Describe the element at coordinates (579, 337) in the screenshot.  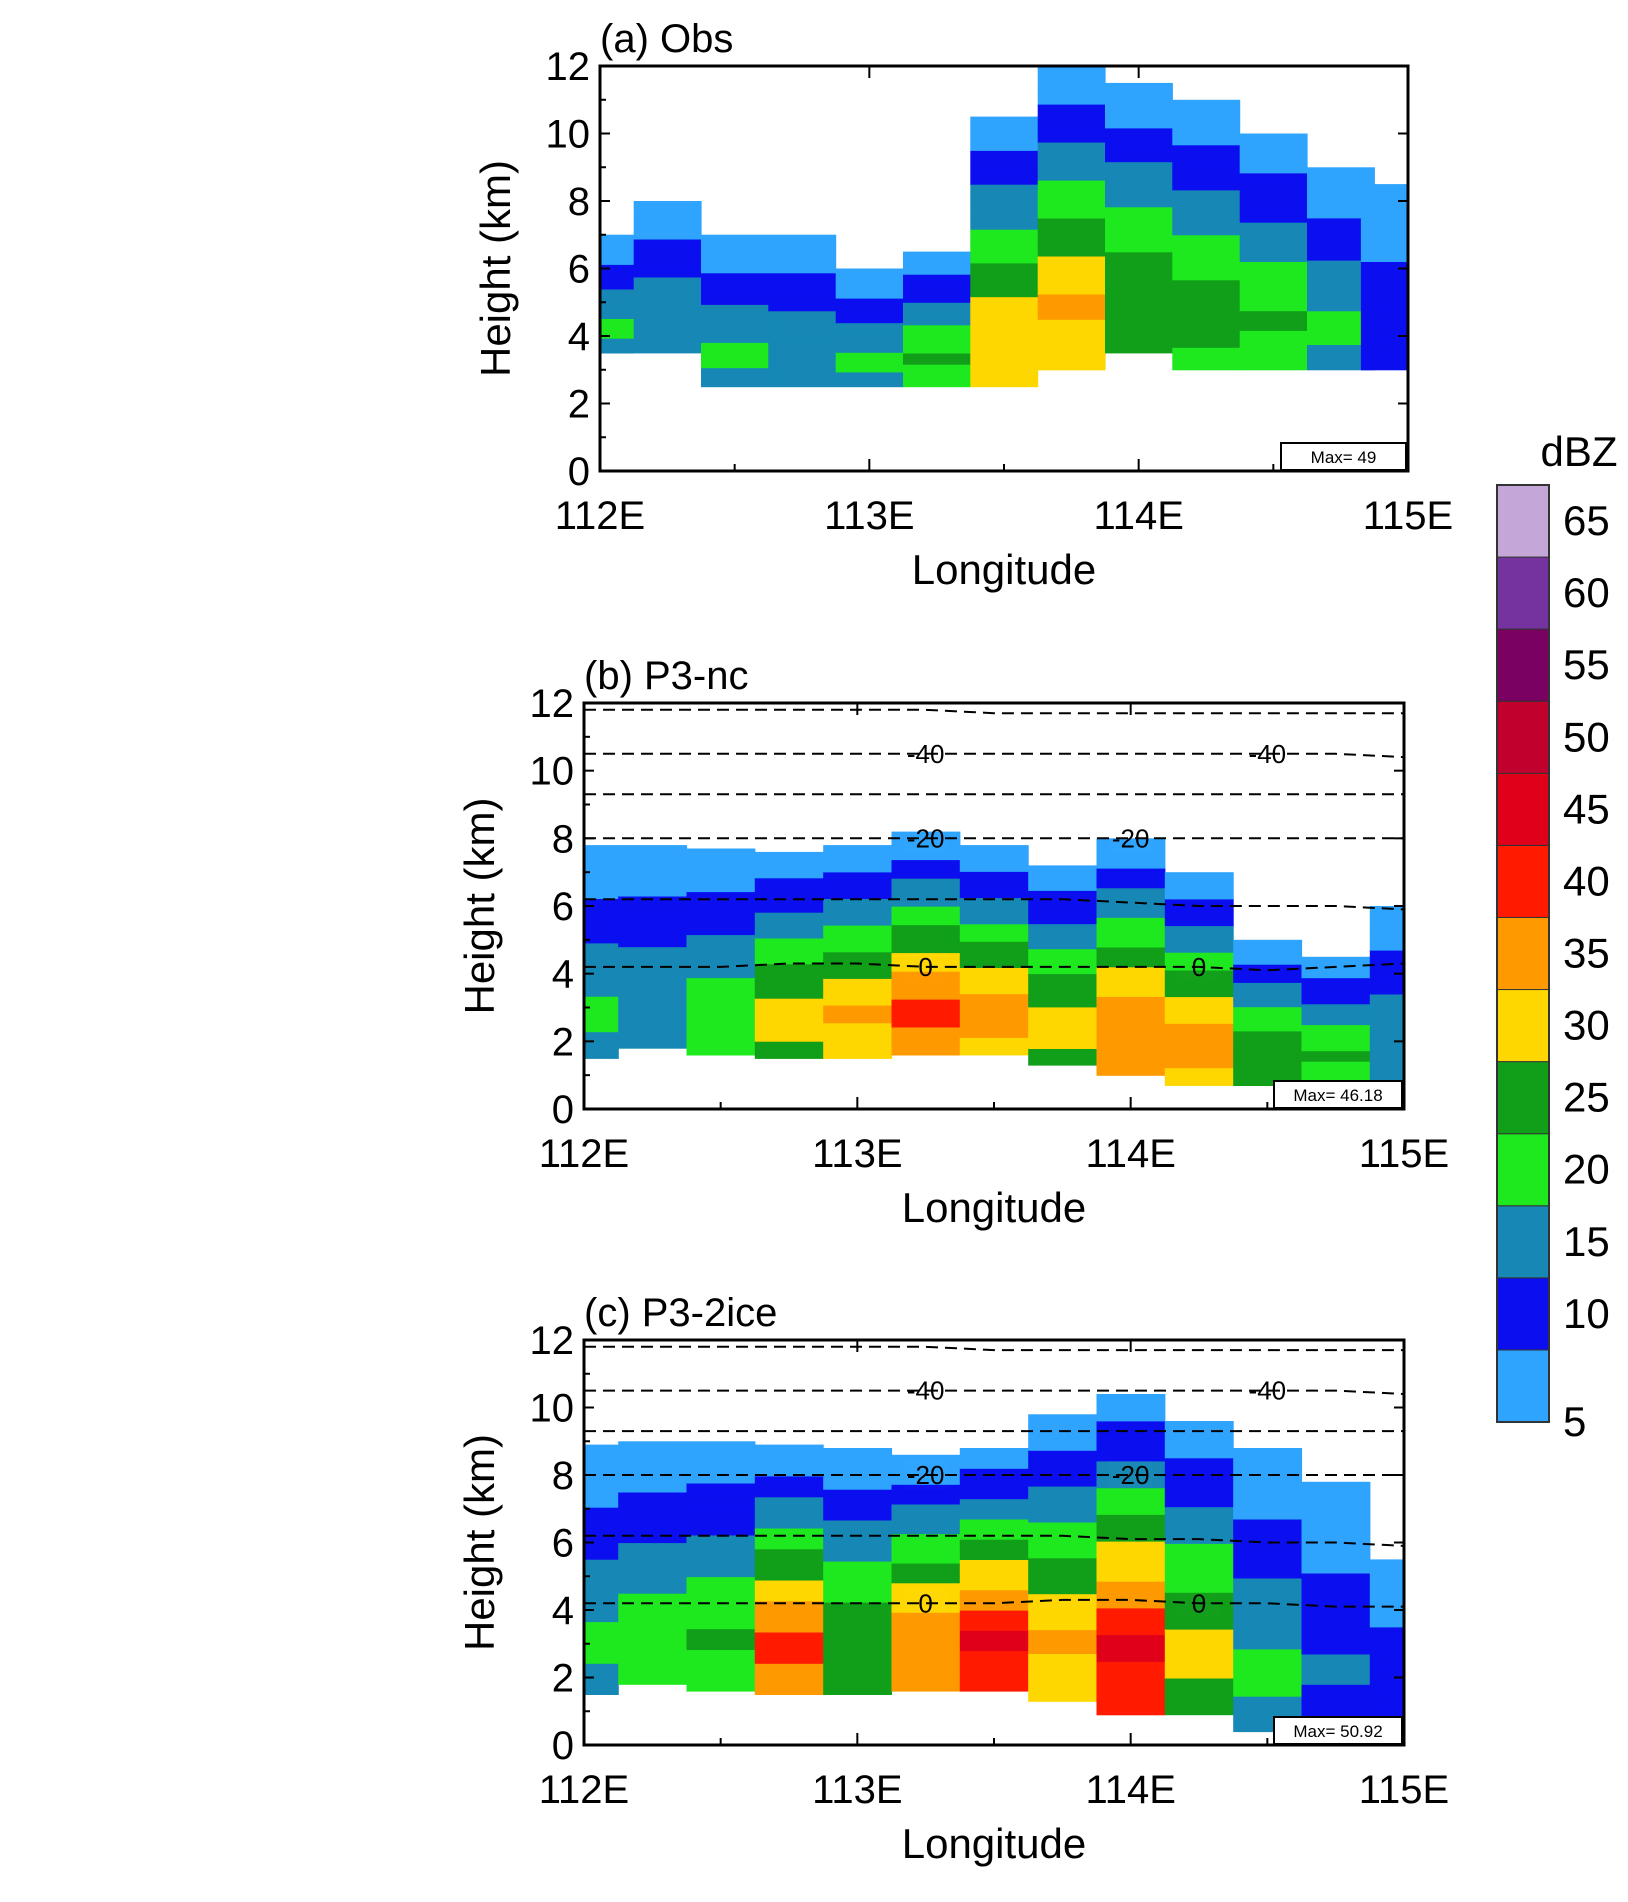
I see `y-tick-label: 4` at that location.